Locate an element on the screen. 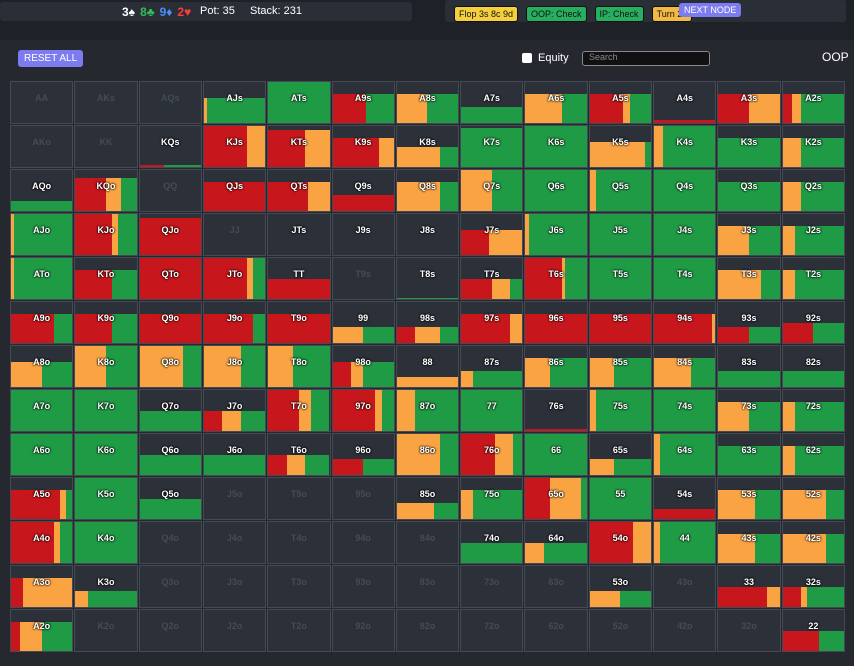 This screenshot has width=854, height=666. hand-cell: J6o is located at coordinates (234, 454).